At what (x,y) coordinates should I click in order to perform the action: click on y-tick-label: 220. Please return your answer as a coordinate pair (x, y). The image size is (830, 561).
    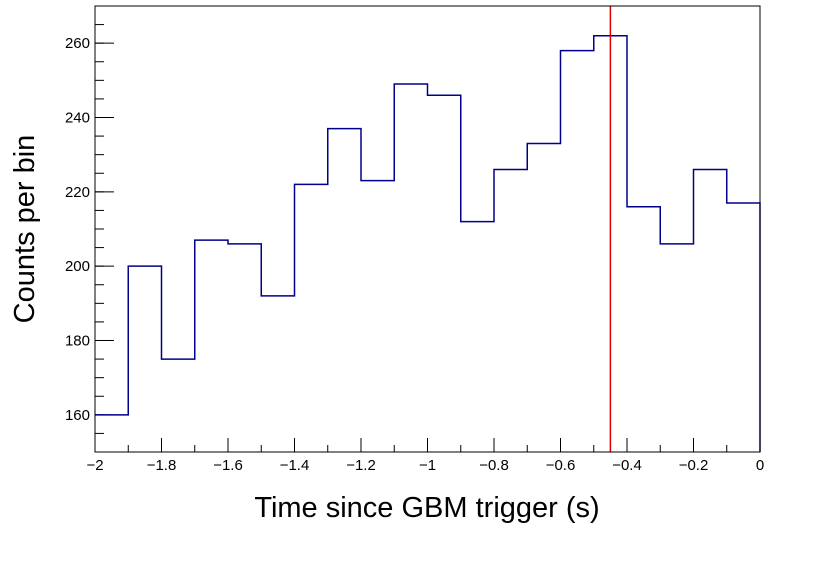
    Looking at the image, I should click on (77, 192).